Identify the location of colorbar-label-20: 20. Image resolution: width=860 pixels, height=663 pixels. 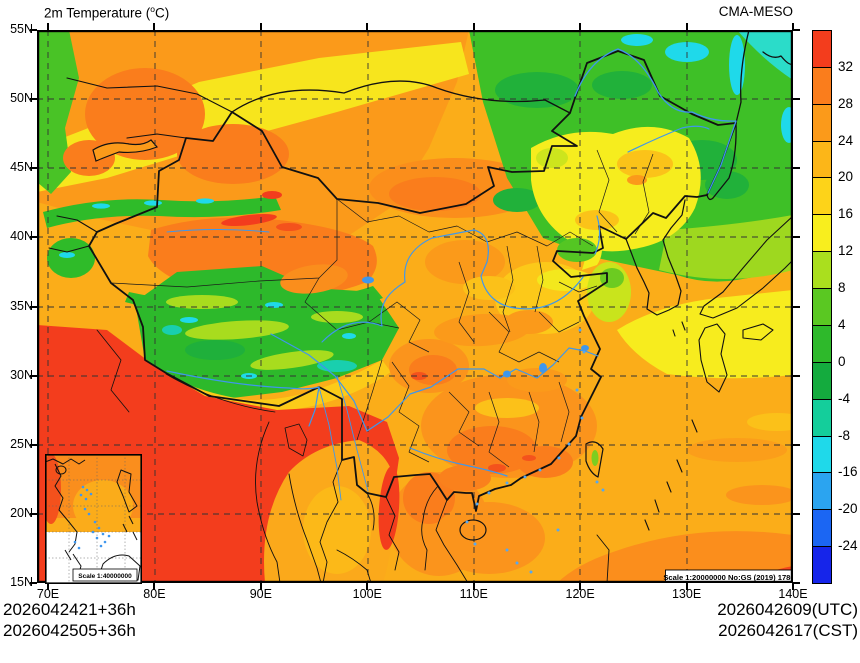
(846, 177).